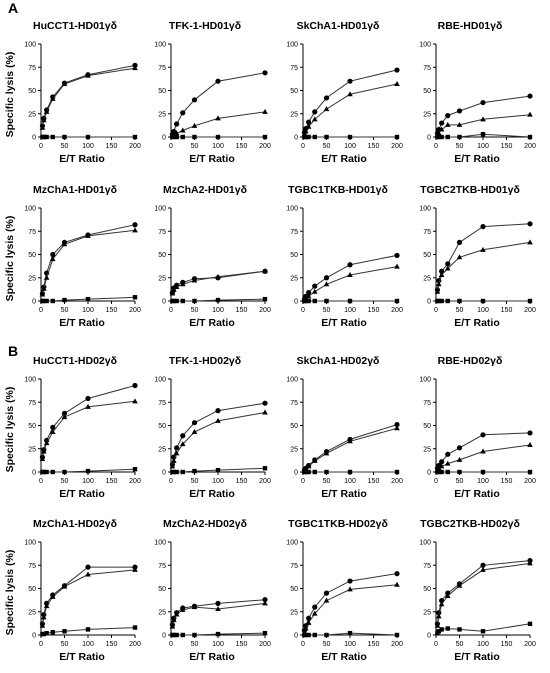 The width and height of the screenshot is (550, 673). What do you see at coordinates (338, 190) in the screenshot?
I see `chart-title: TGBC1TKB-HD01γδ` at bounding box center [338, 190].